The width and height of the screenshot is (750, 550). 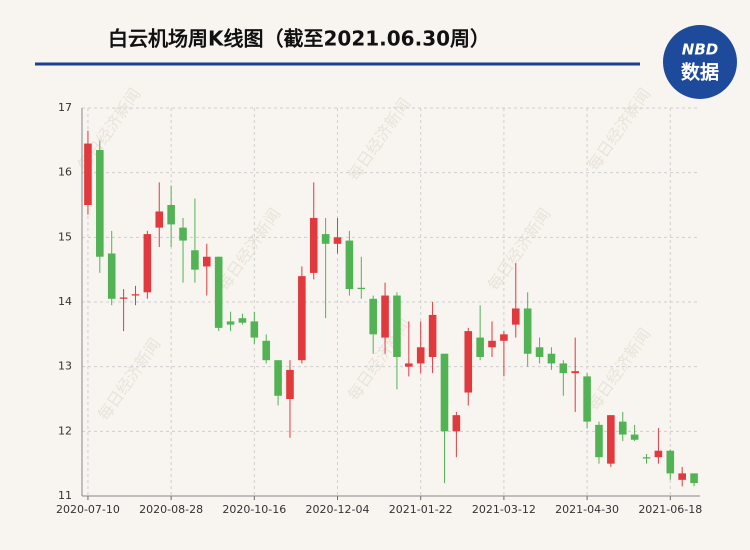 I want to click on x-tick-label: 2021-04-30, so click(x=587, y=509).